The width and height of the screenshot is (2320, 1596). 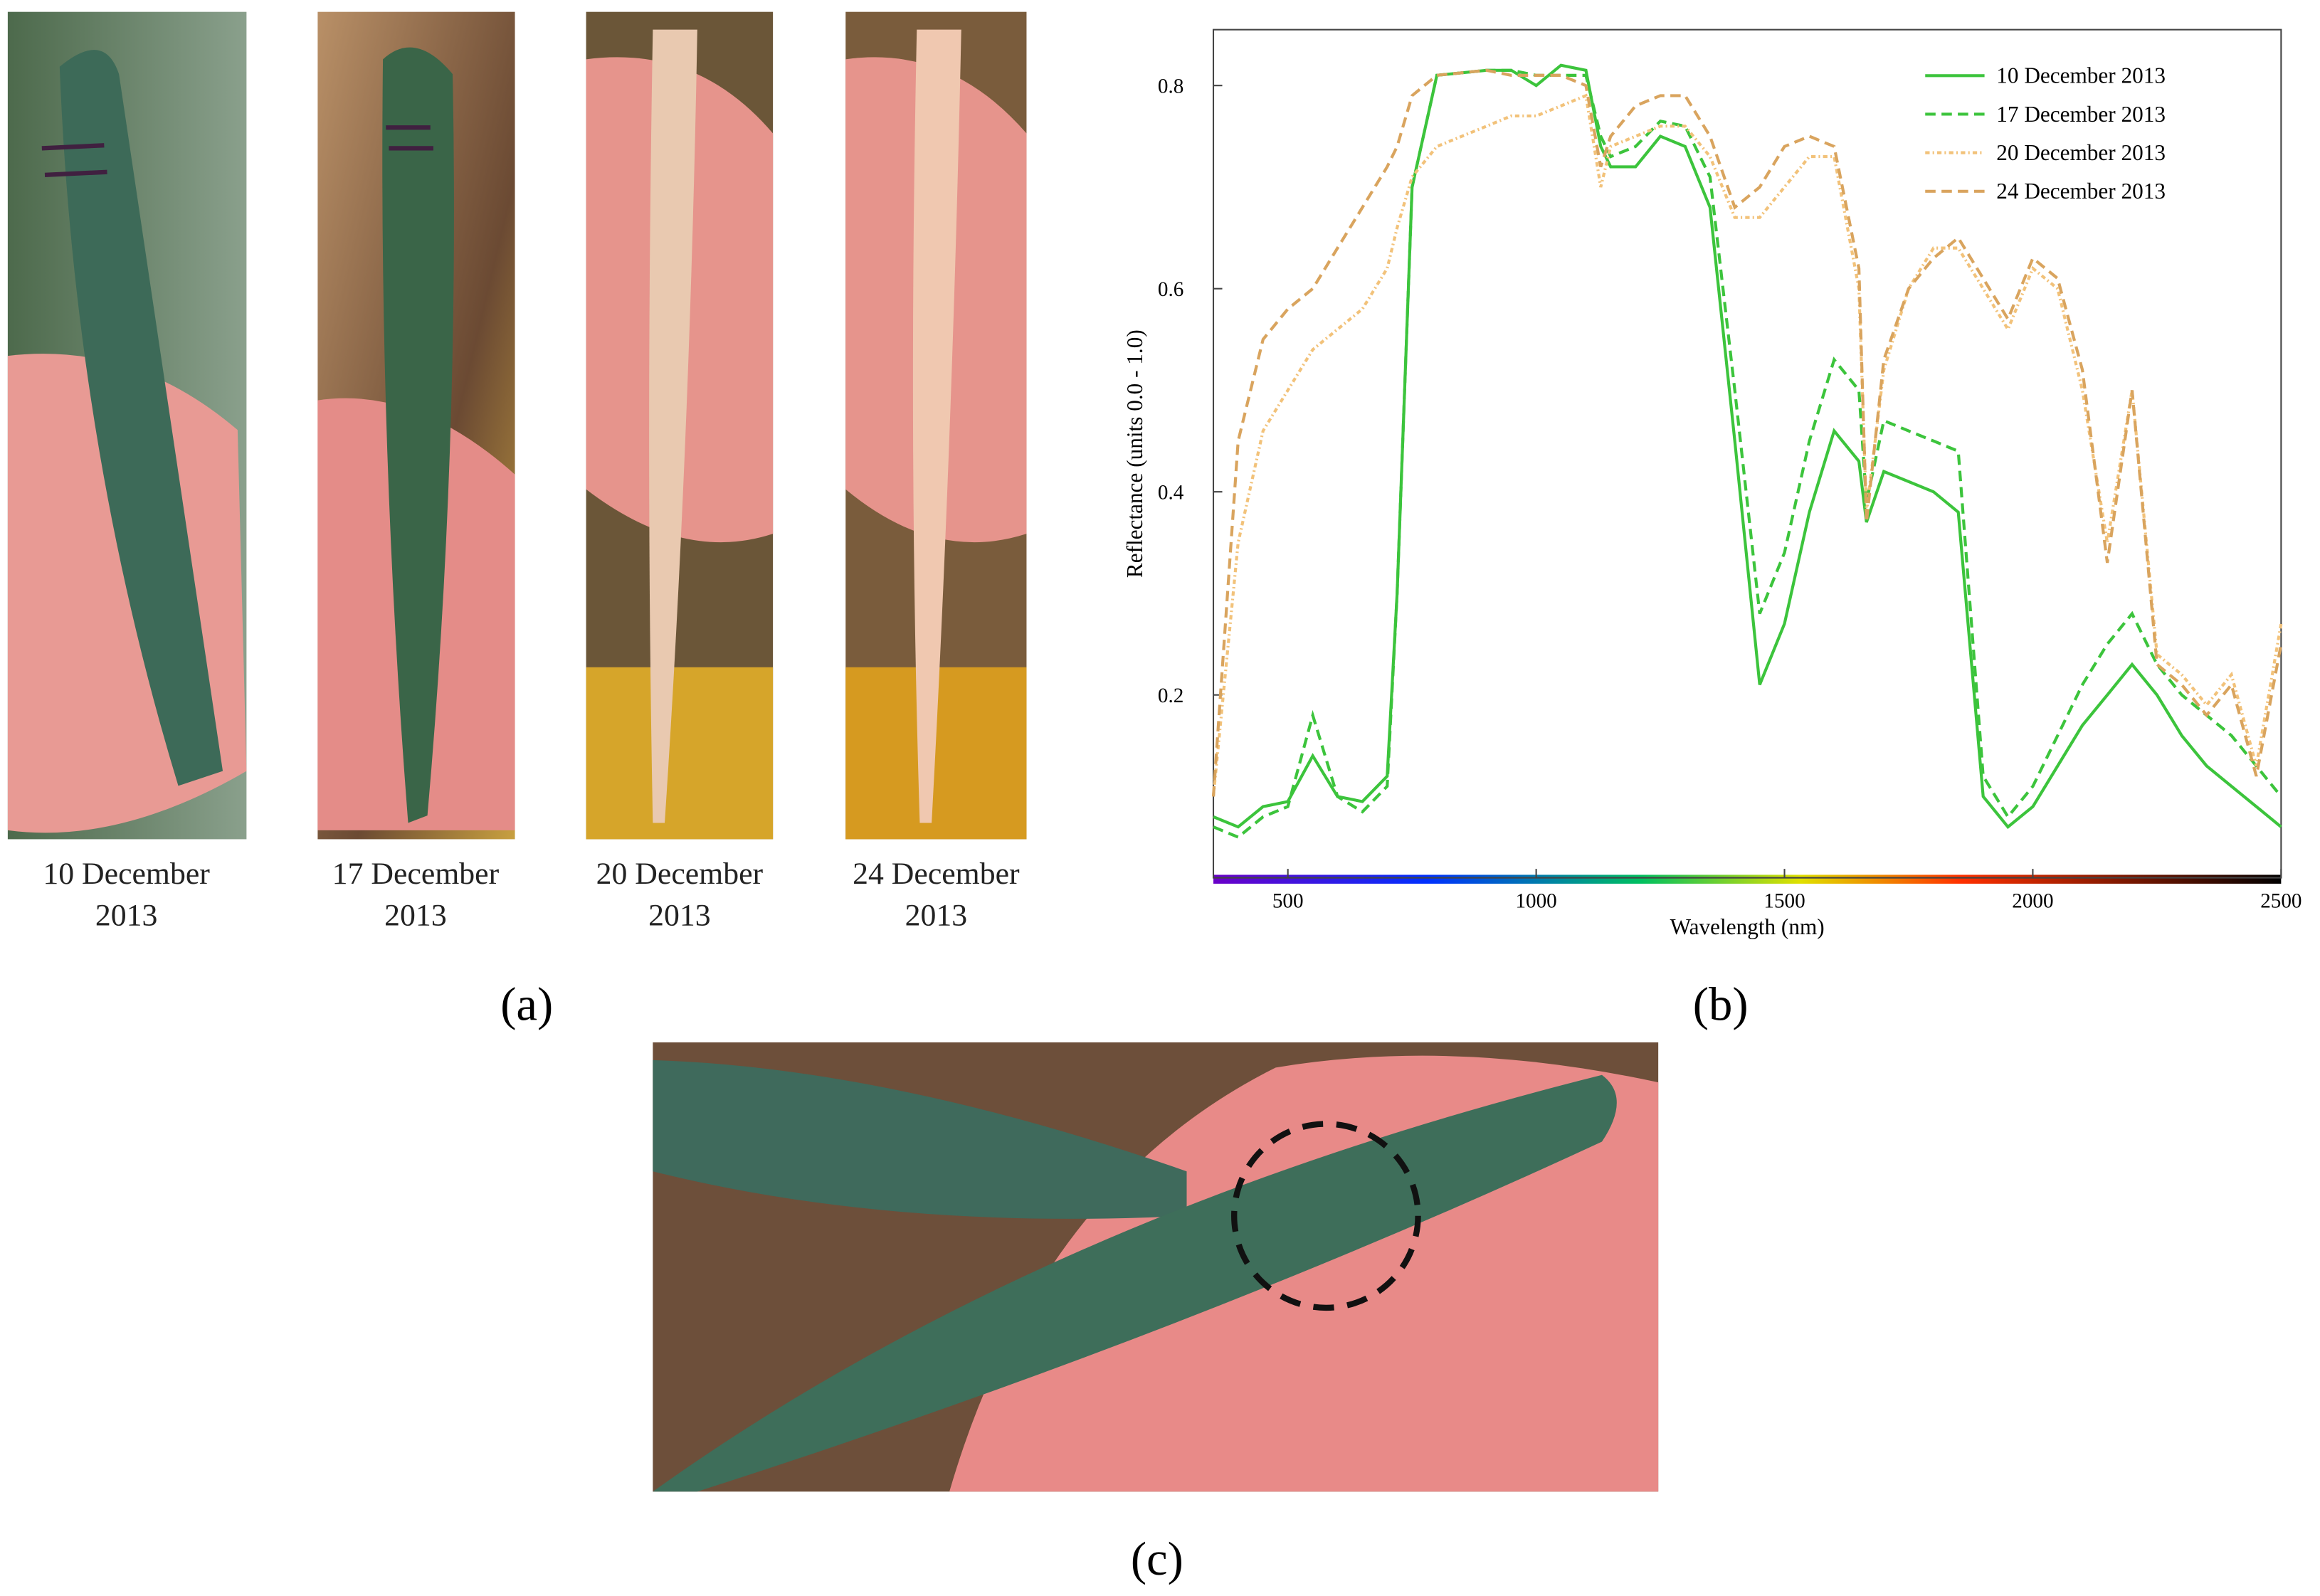 I want to click on caption-box: 17 December 2013, so click(x=416, y=894).